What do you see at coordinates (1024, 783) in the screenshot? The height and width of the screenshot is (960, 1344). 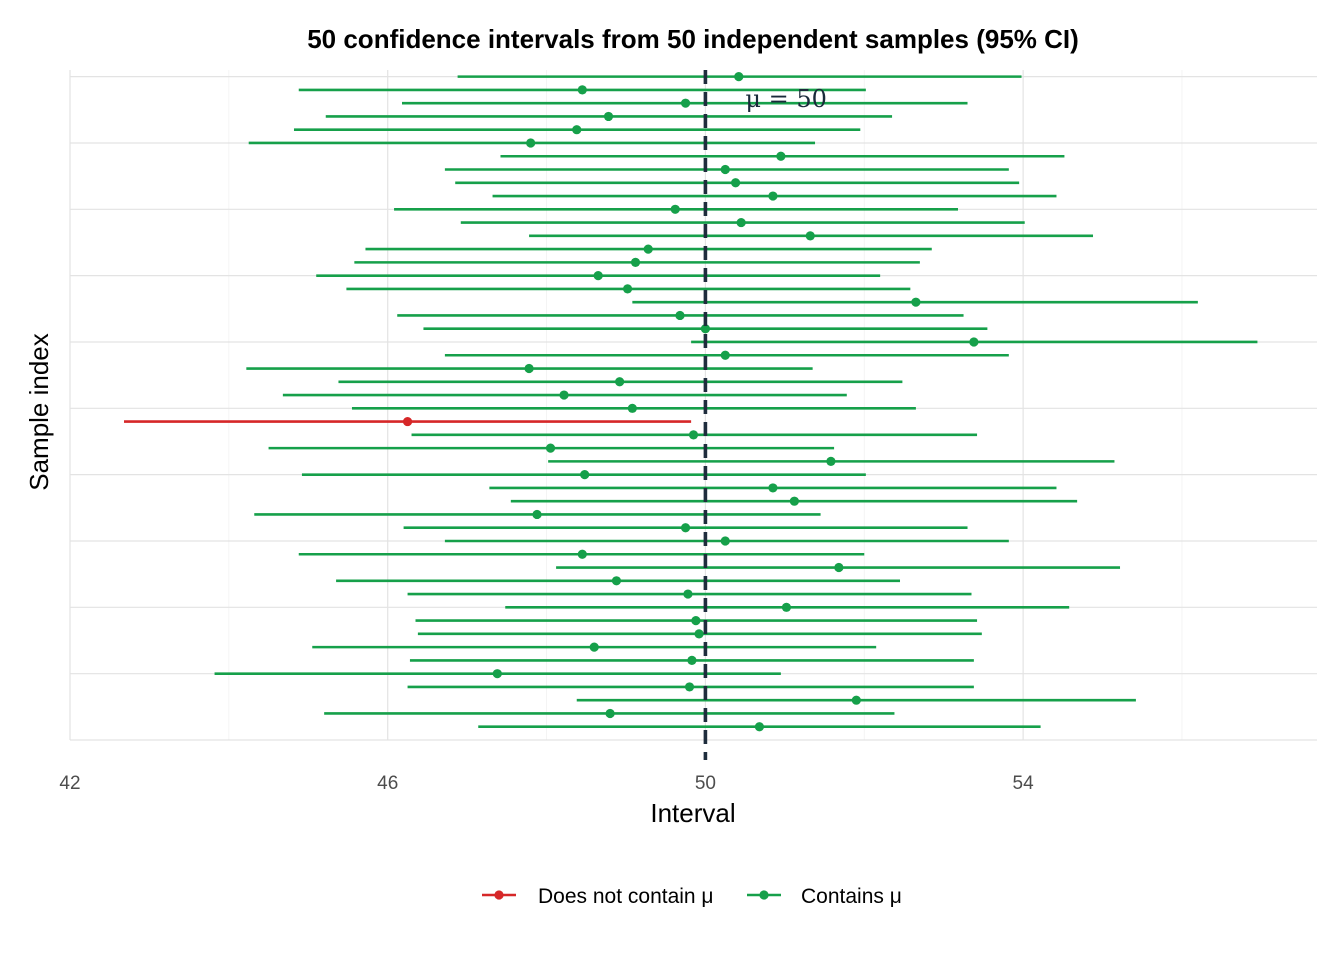 I see `x-tick-label: 54` at bounding box center [1024, 783].